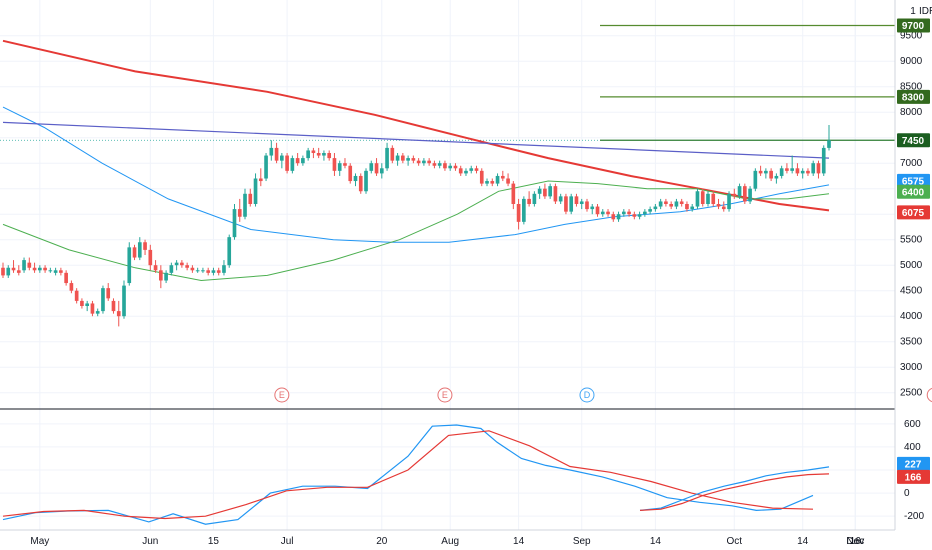 This screenshot has height=550, width=932. What do you see at coordinates (735, 541) in the screenshot?
I see `x-tick-label: Oct` at bounding box center [735, 541].